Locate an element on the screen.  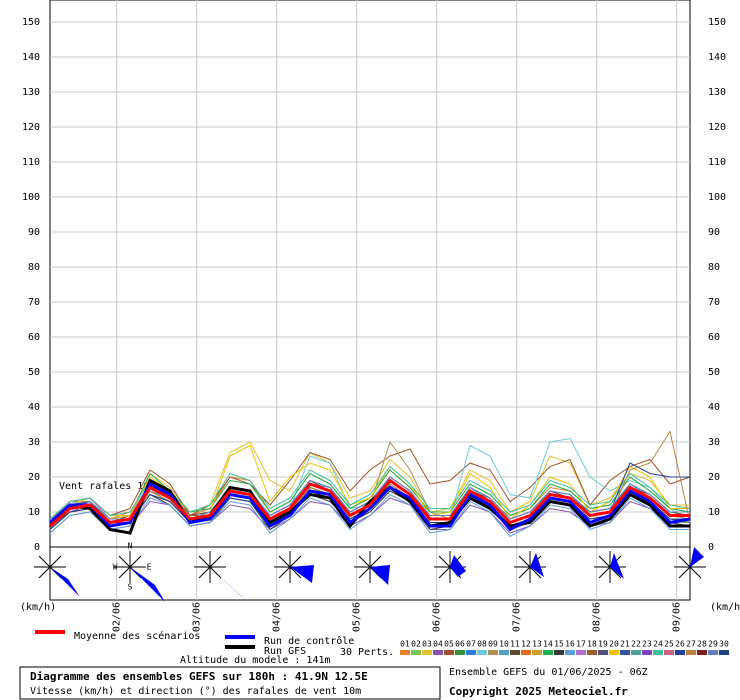
pert-legend-label: 22 is located at coordinates (636, 644).